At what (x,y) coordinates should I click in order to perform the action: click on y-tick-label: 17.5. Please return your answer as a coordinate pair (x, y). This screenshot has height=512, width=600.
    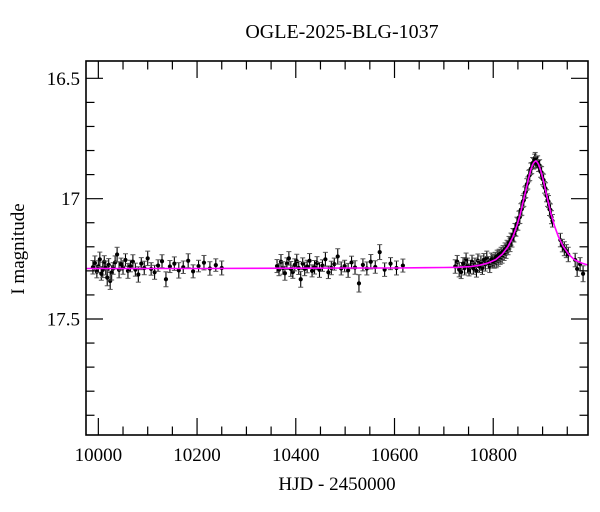
    Looking at the image, I should click on (63, 319).